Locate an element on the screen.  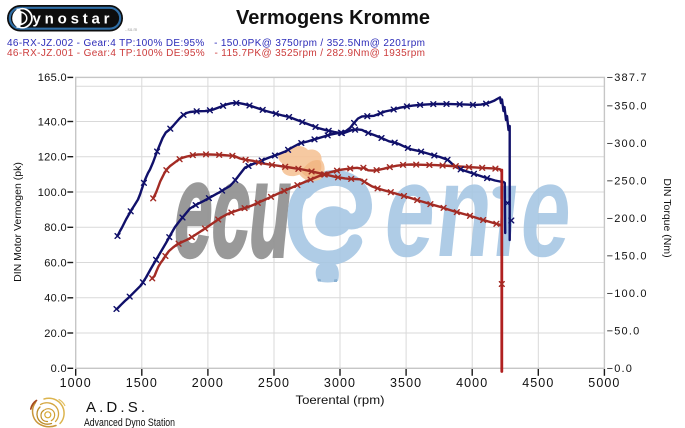
svg-text: 3500 is located at coordinates (406, 383).